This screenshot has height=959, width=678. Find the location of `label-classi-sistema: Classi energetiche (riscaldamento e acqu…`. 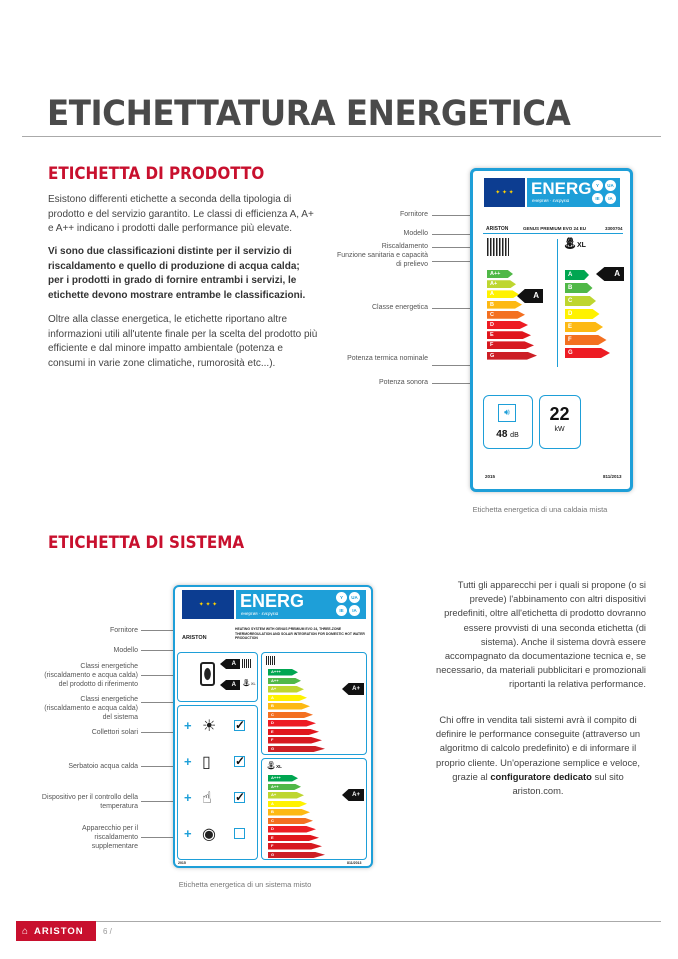

label-classi-sistema: Classi energetiche (riscaldamento e acqu… is located at coordinates (91, 708).